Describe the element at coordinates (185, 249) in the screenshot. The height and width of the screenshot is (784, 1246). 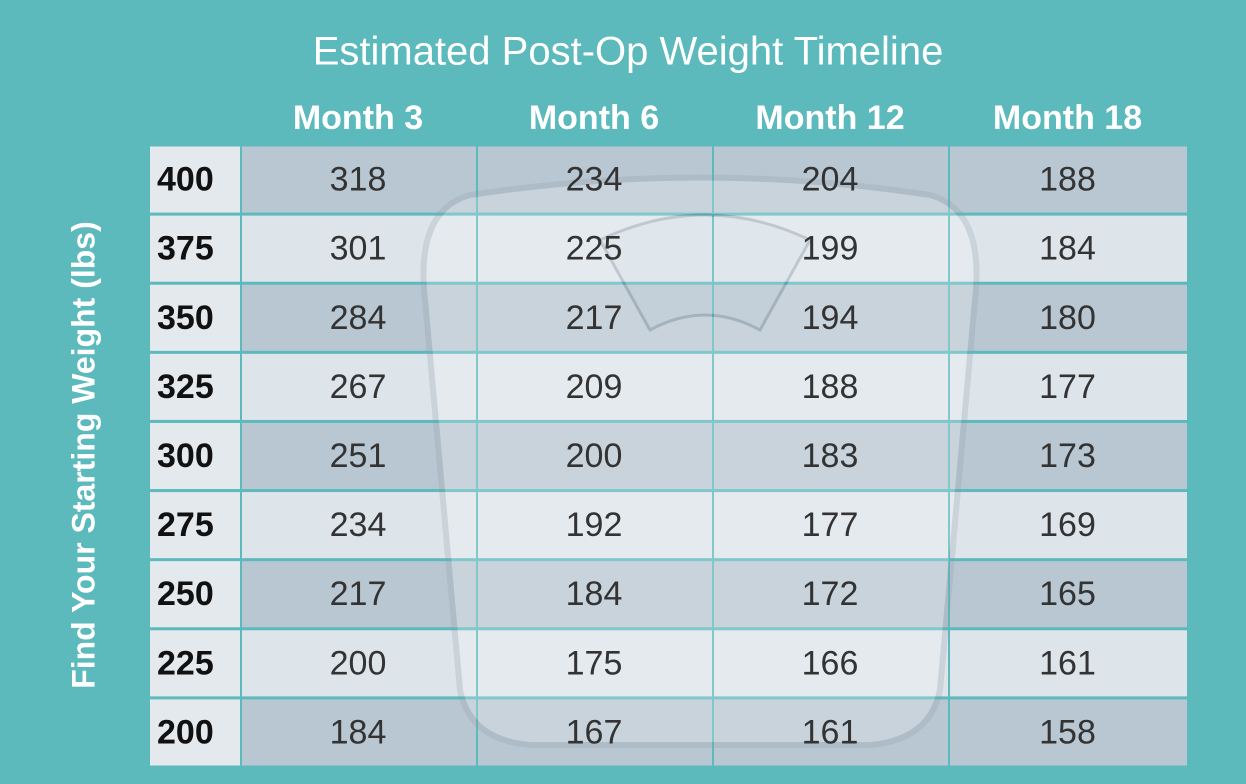
I see `row-label: 375` at that location.